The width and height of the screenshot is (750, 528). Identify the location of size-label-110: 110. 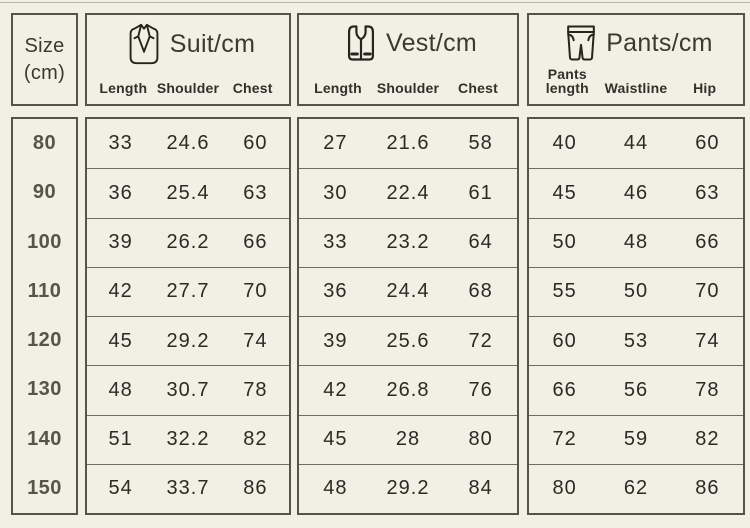
(44, 290).